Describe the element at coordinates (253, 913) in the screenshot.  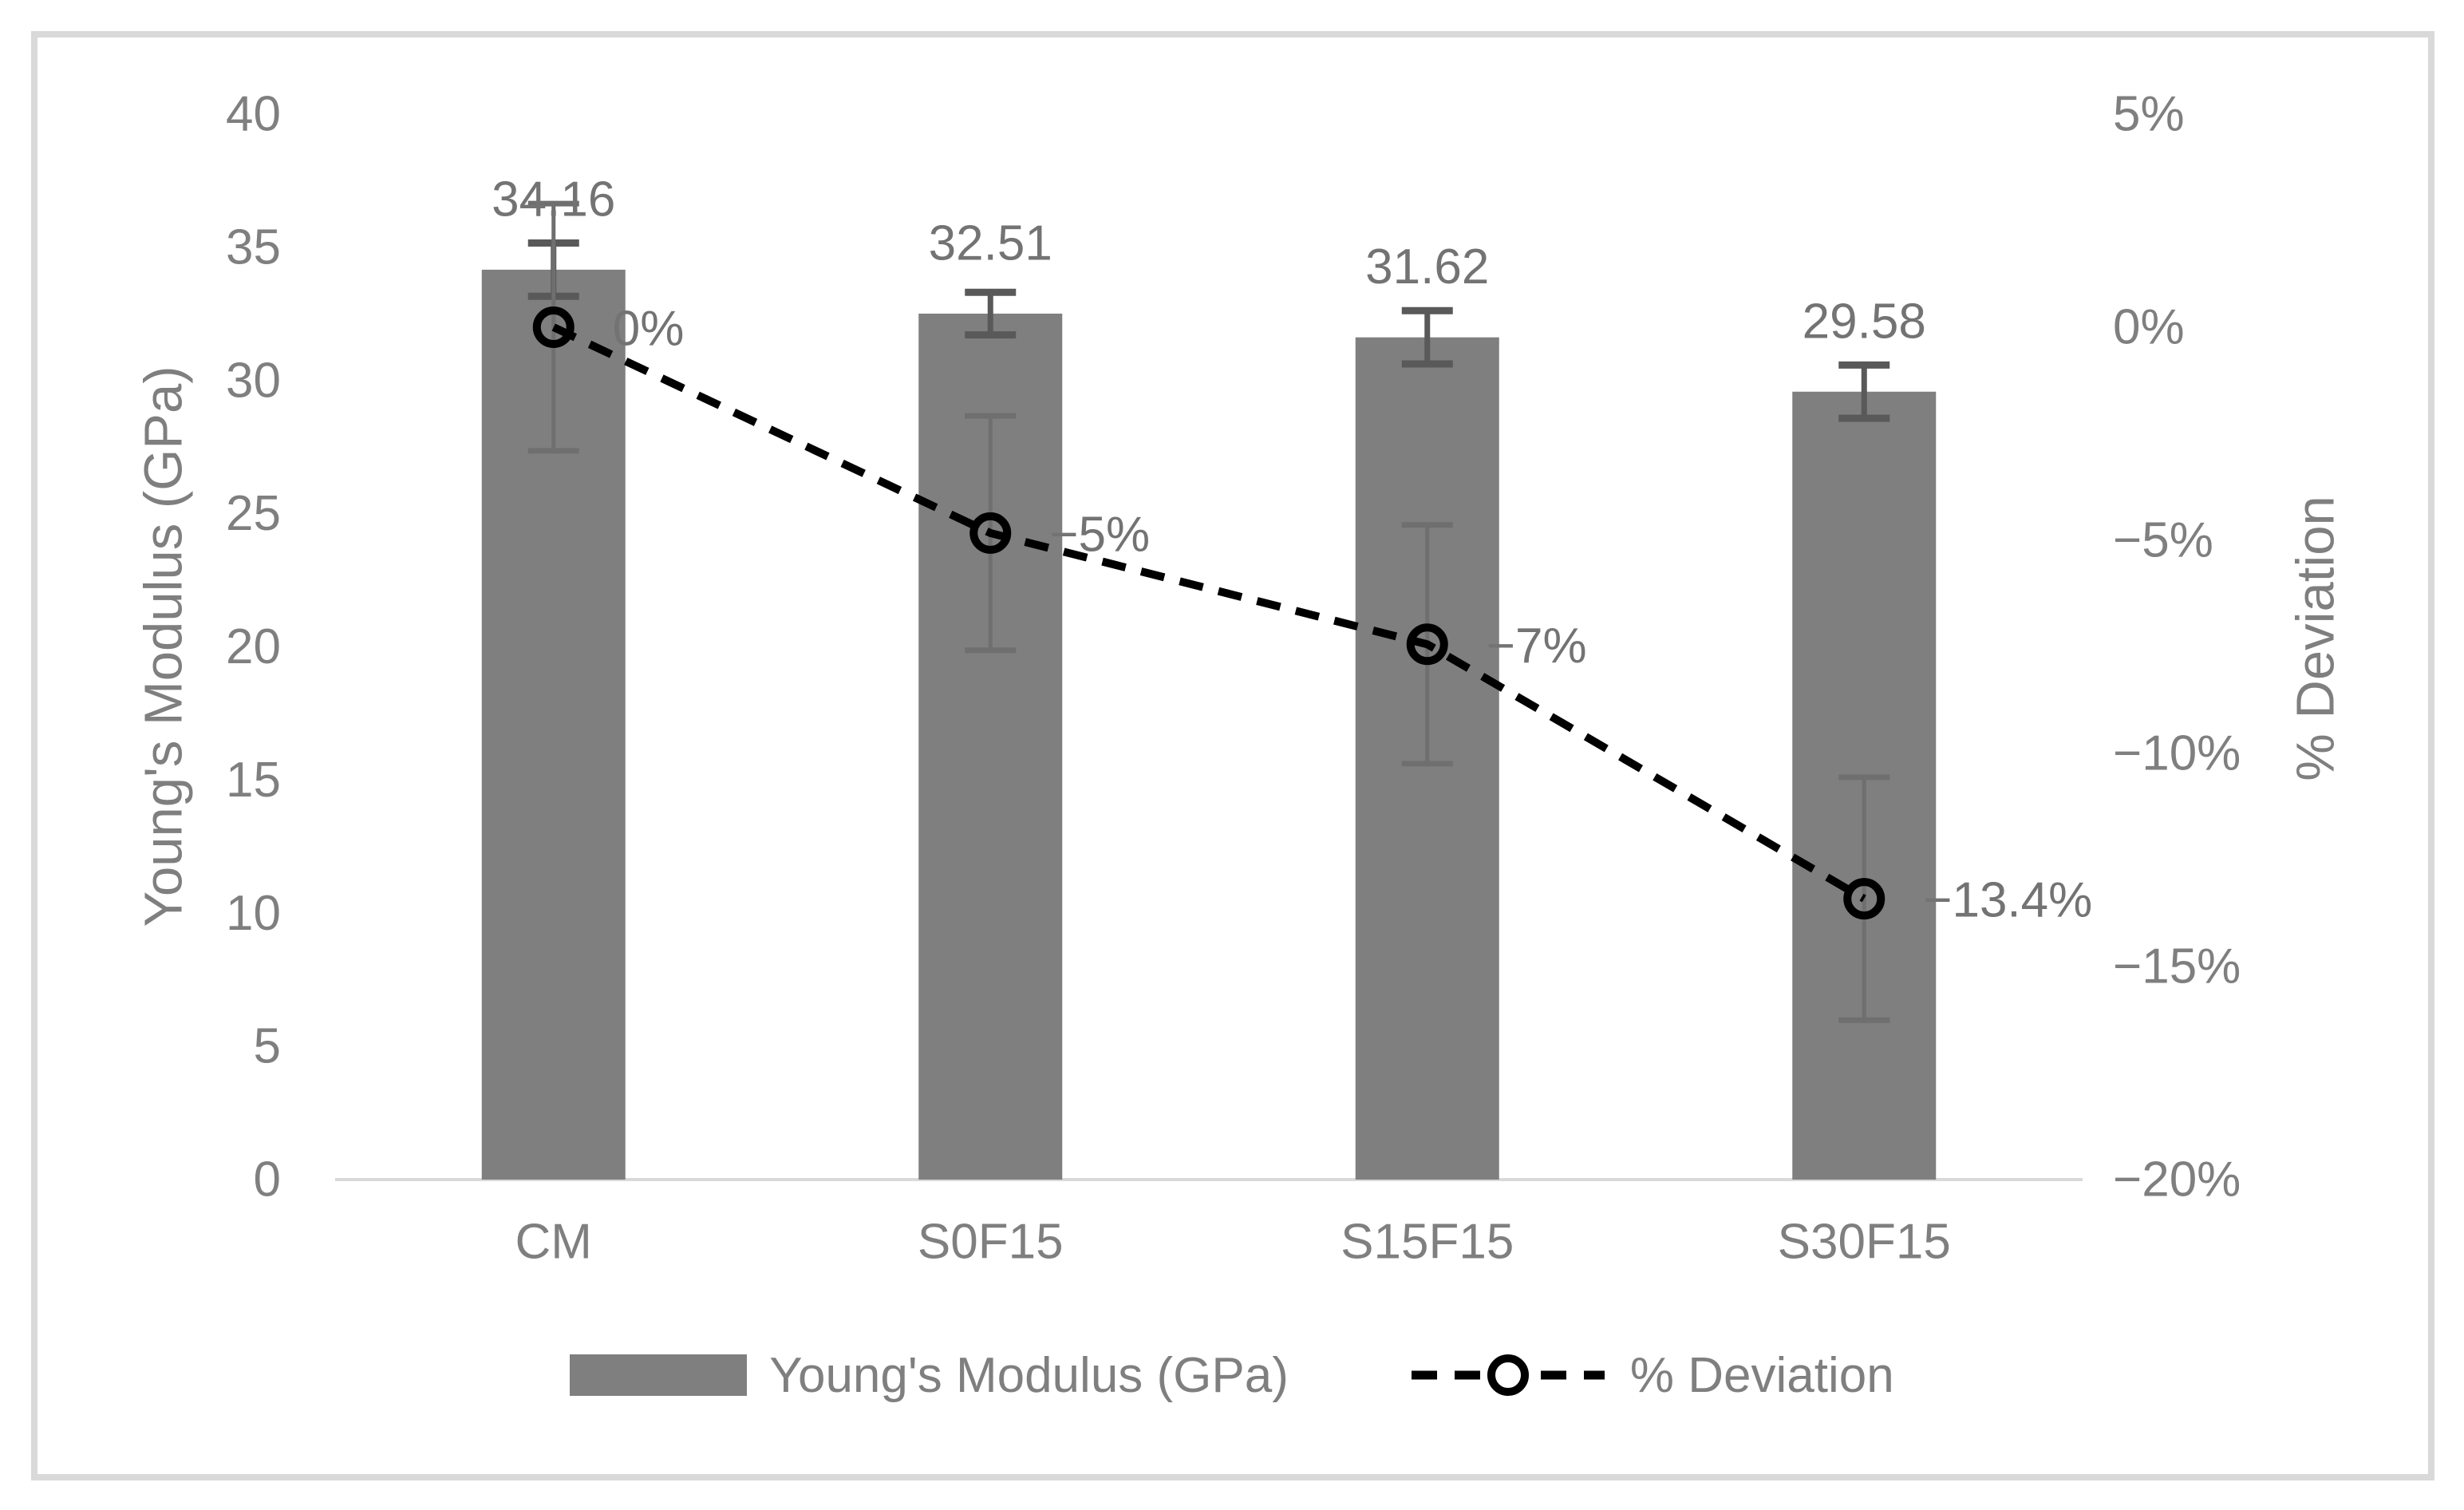
I see `left-axis-tick-label: 10` at that location.